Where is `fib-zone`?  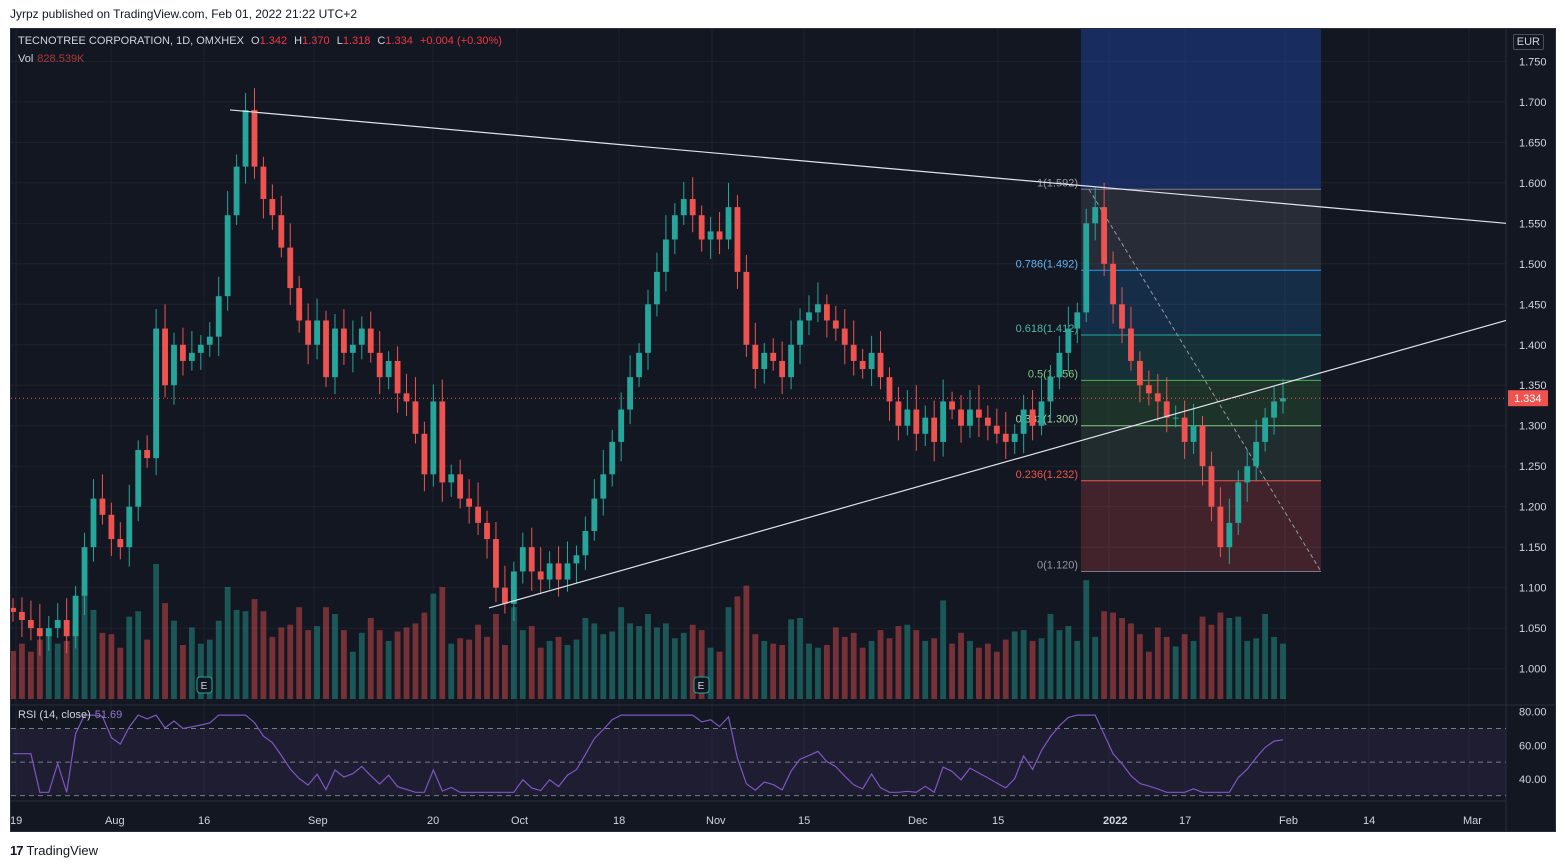
fib-zone is located at coordinates (1201, 358).